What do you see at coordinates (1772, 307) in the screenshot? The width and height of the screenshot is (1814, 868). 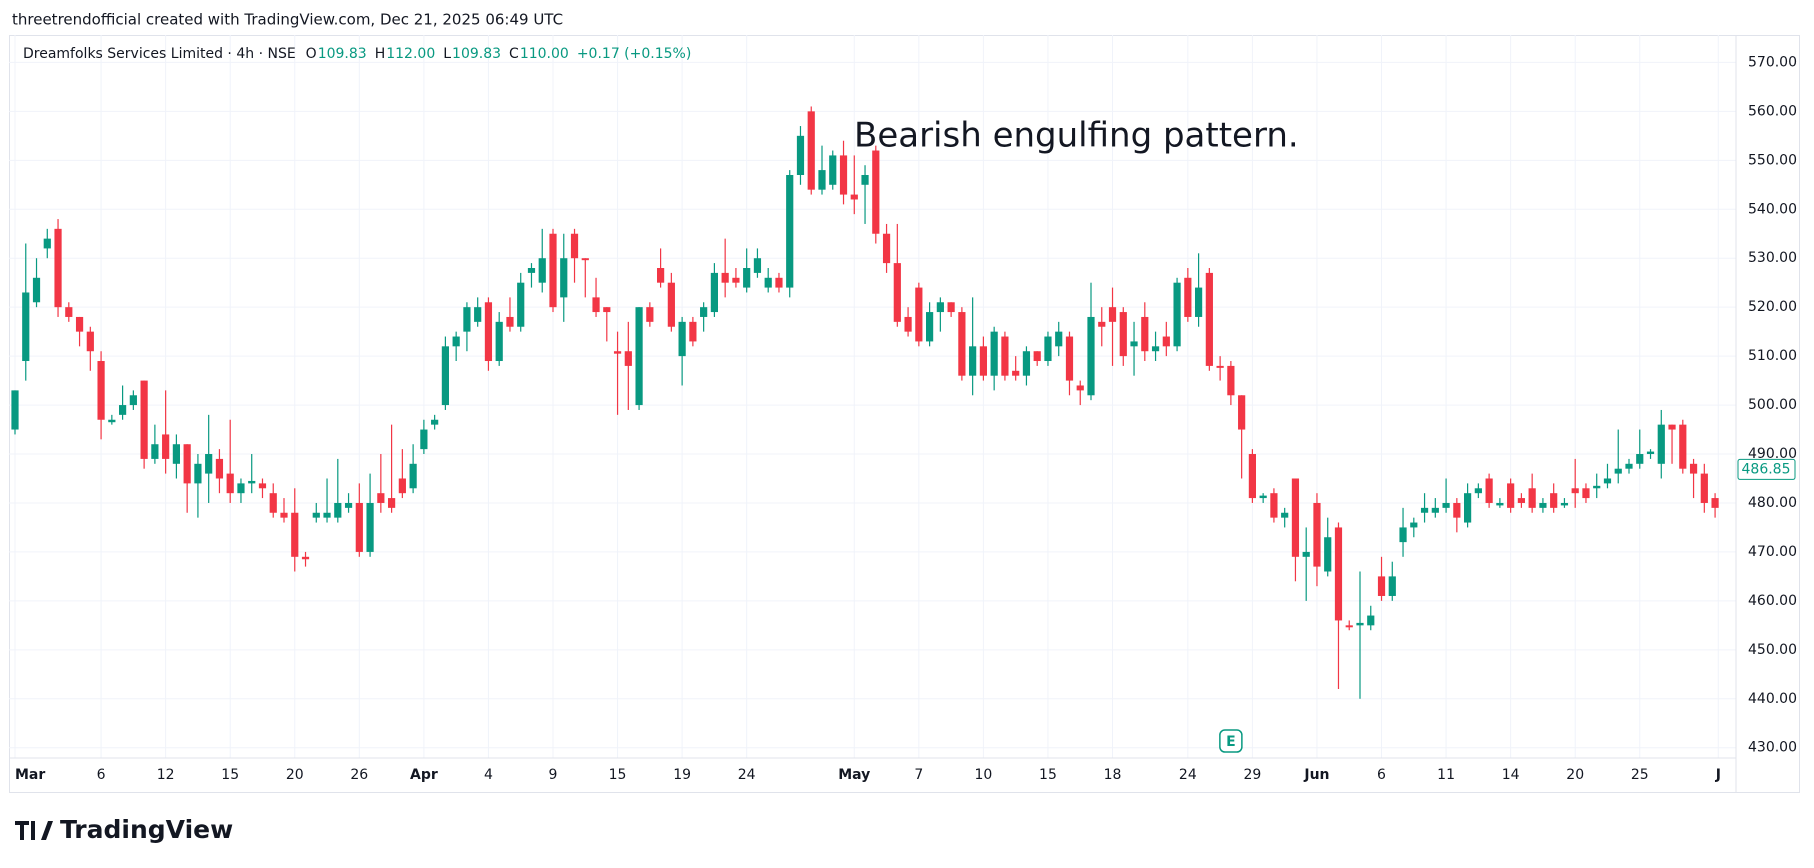 I see `y-tick-label: 520.00` at bounding box center [1772, 307].